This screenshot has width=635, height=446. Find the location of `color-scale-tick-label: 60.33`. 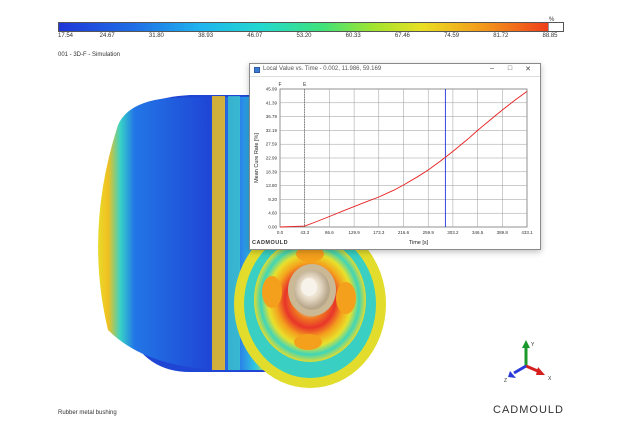

color-scale-tick-label: 60.33 is located at coordinates (353, 36).